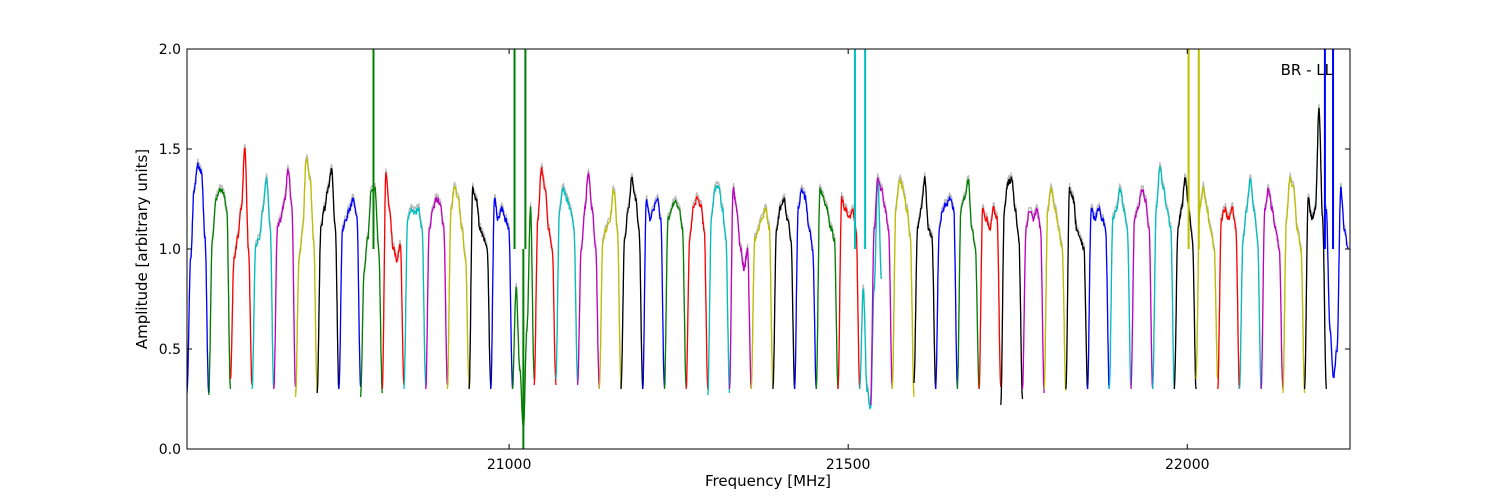 The image size is (1500, 504). I want to click on x-tick-label: 22000, so click(1187, 465).